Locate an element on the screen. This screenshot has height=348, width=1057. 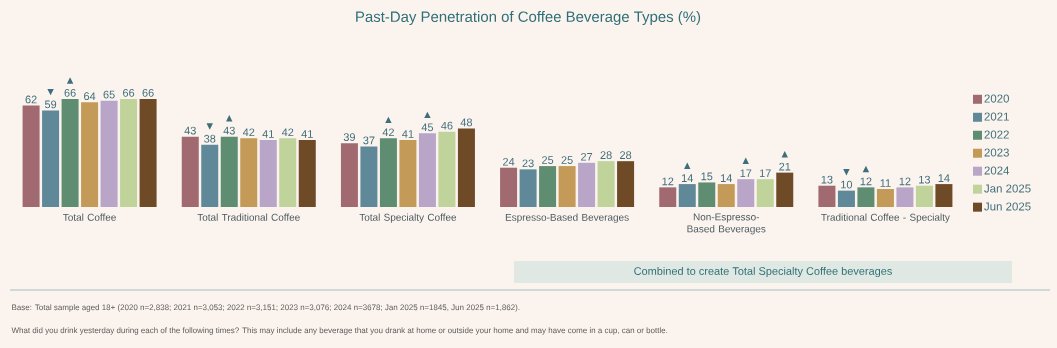
x-tick-label: Traditional Coffee - Specialty is located at coordinates (885, 218).